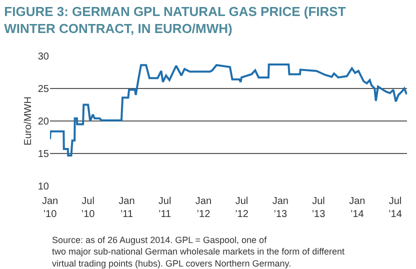 Image resolution: width=416 pixels, height=269 pixels. I want to click on x-tick-label: Jan ’11, so click(126, 208).